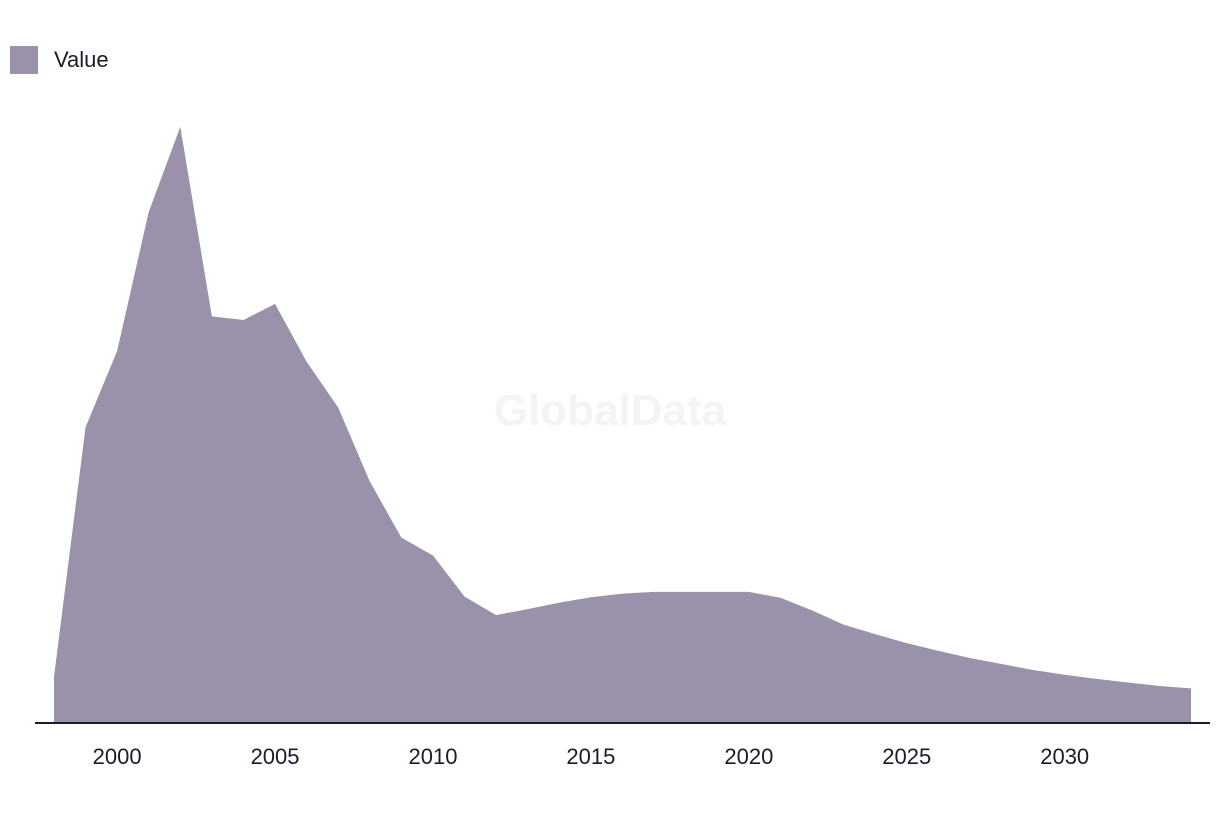  What do you see at coordinates (24, 60) in the screenshot?
I see `legend-swatch` at bounding box center [24, 60].